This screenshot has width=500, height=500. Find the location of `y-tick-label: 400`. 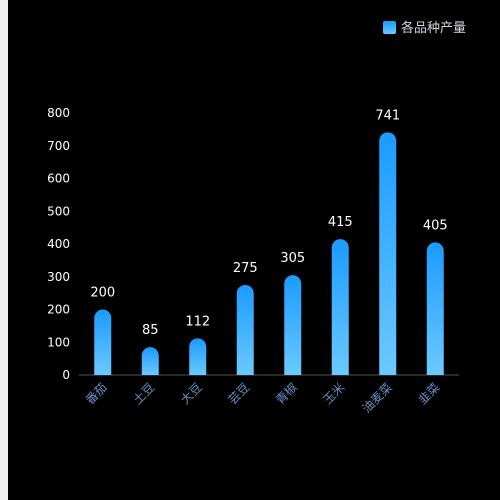

y-tick-label: 400 is located at coordinates (58, 244).